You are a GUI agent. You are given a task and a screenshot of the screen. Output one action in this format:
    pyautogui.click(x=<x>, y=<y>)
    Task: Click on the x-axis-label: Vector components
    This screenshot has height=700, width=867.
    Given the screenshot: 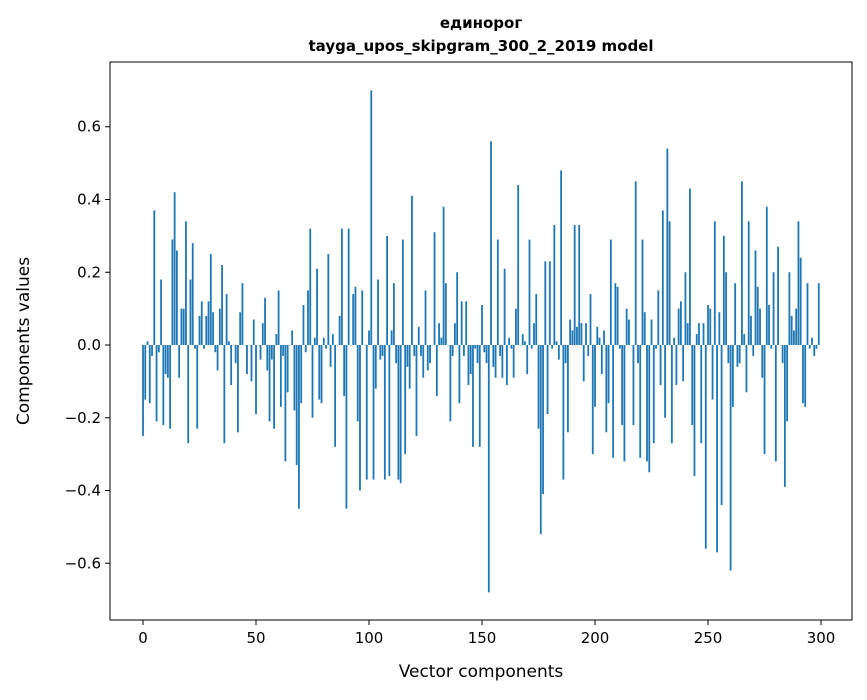 What is the action you would take?
    pyautogui.click(x=481, y=672)
    